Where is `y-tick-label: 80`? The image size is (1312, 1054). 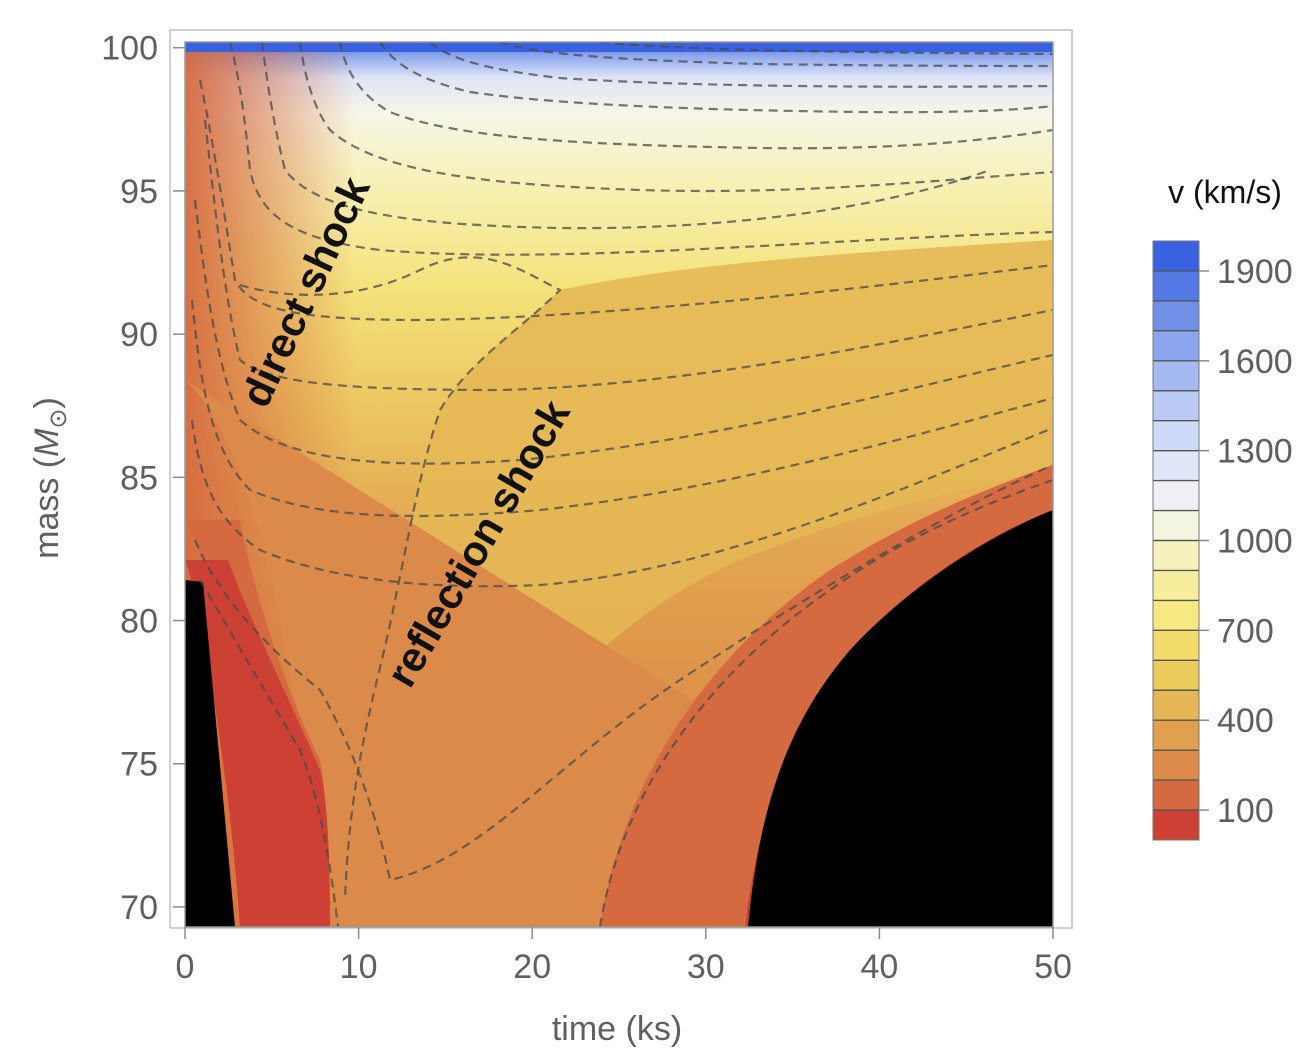 y-tick-label: 80 is located at coordinates (139, 622).